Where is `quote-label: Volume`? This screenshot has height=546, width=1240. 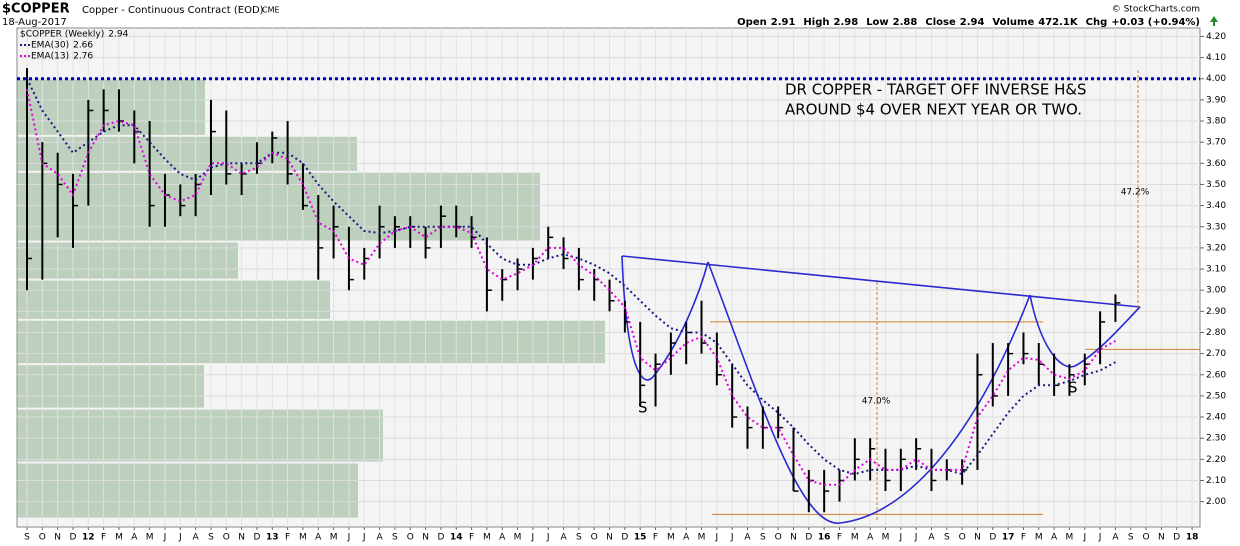 quote-label: Volume is located at coordinates (1013, 22).